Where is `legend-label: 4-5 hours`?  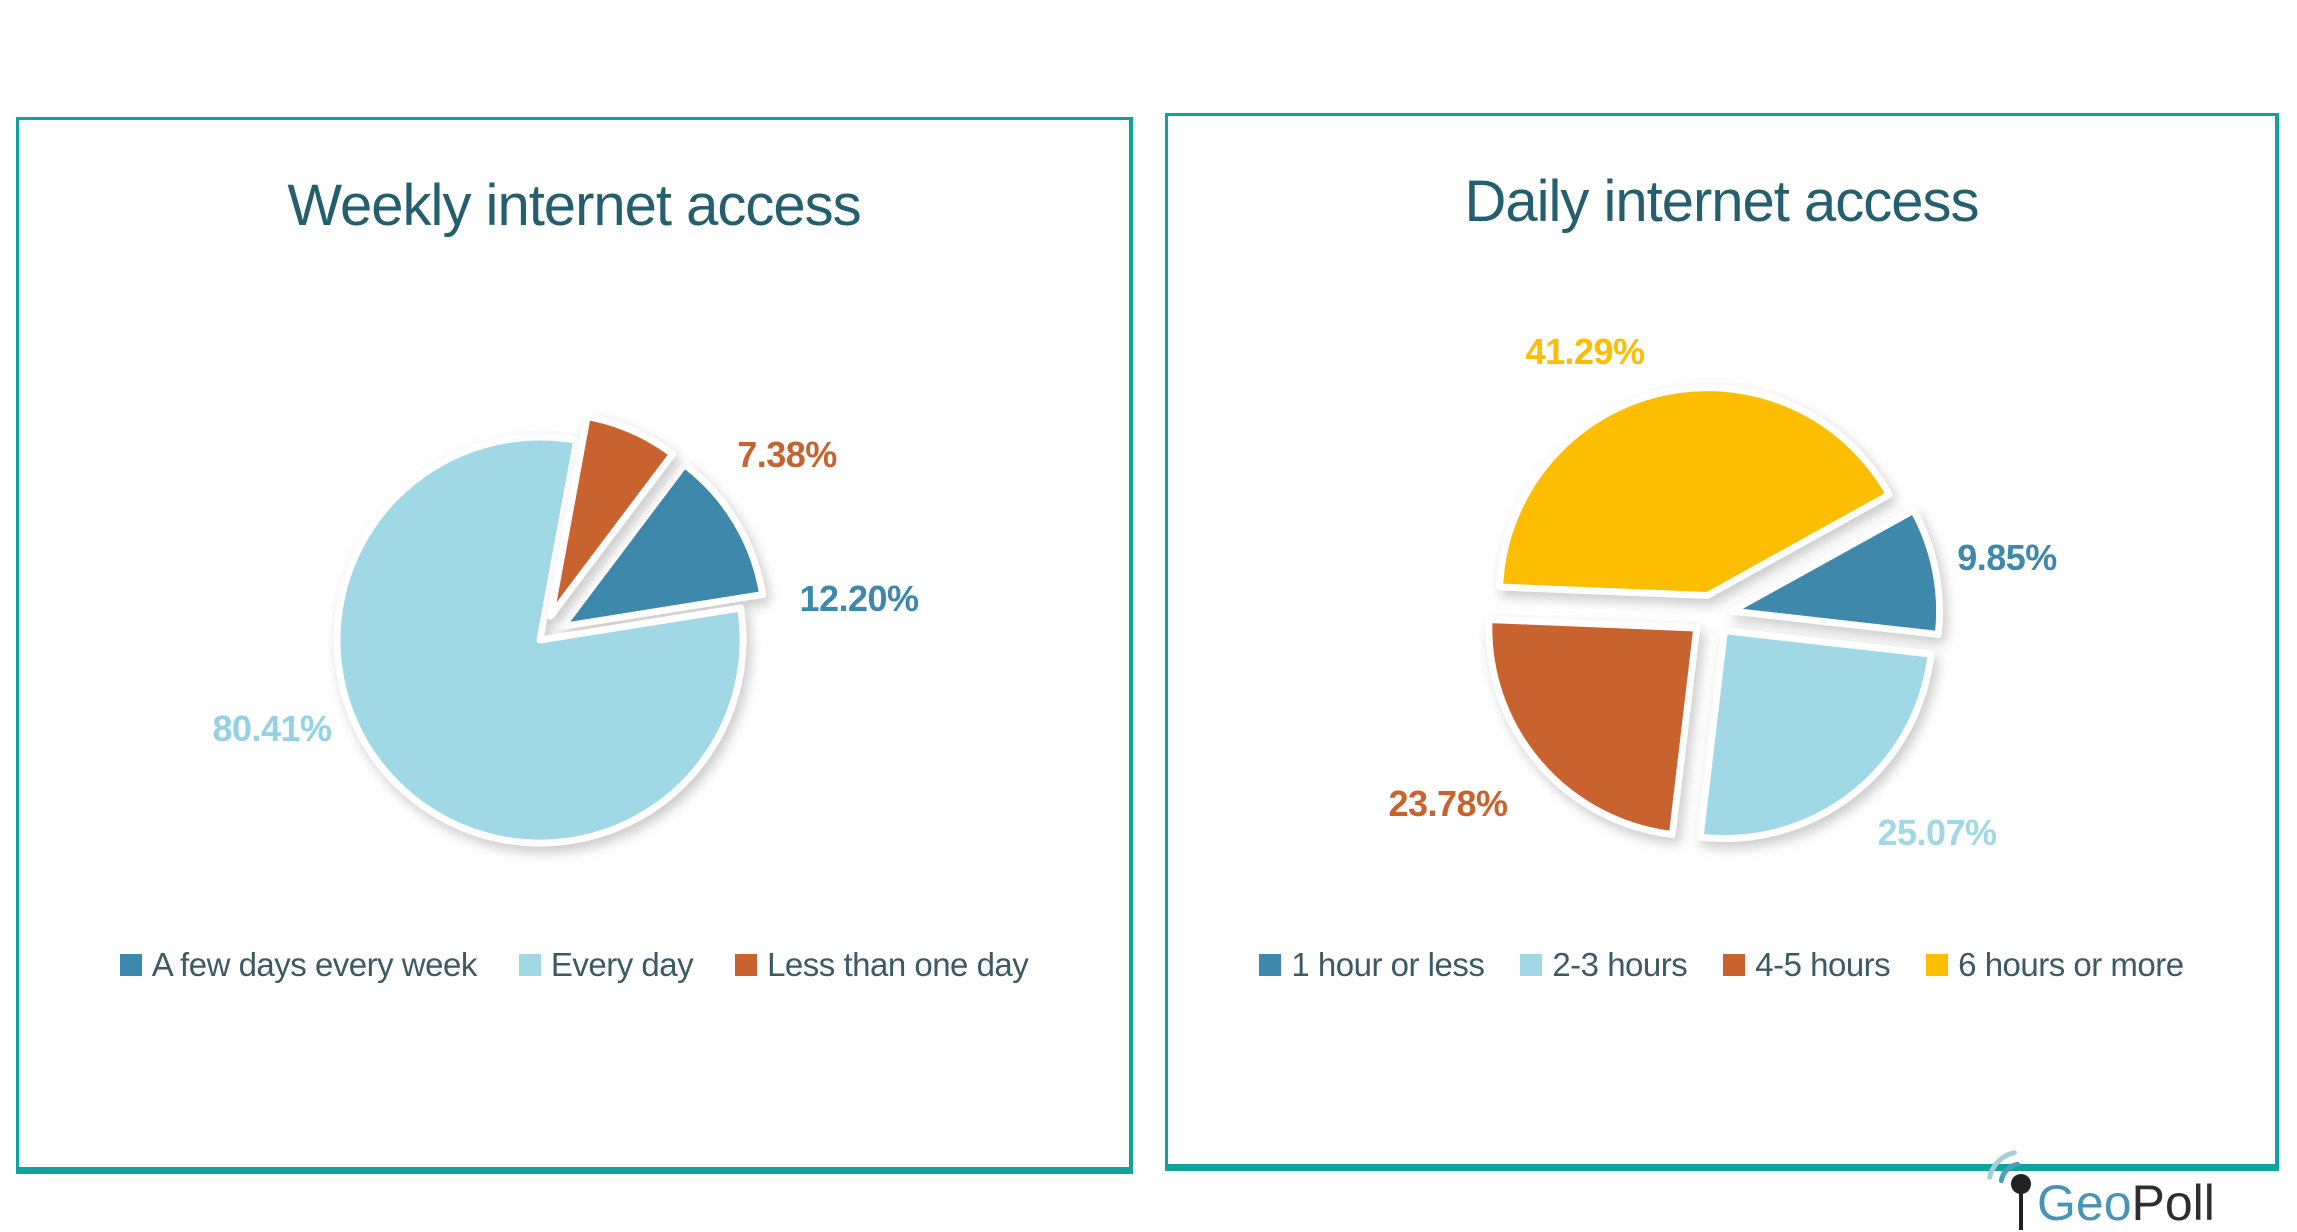 legend-label: 4-5 hours is located at coordinates (1823, 964).